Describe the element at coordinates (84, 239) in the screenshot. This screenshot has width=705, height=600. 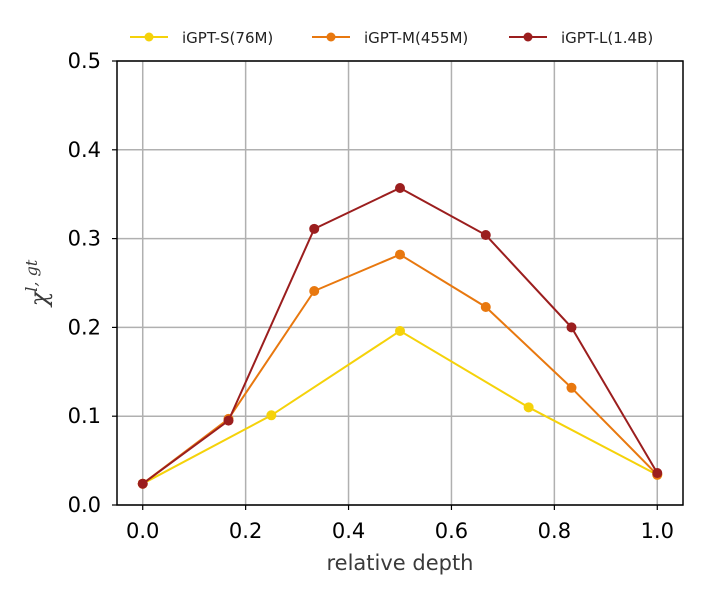
I see `y-tick-label: 0.3` at that location.